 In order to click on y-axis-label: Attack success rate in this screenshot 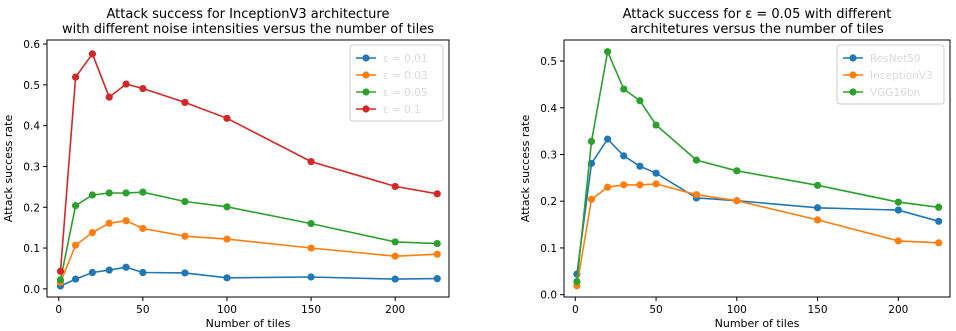, I will do `click(8, 169)`.